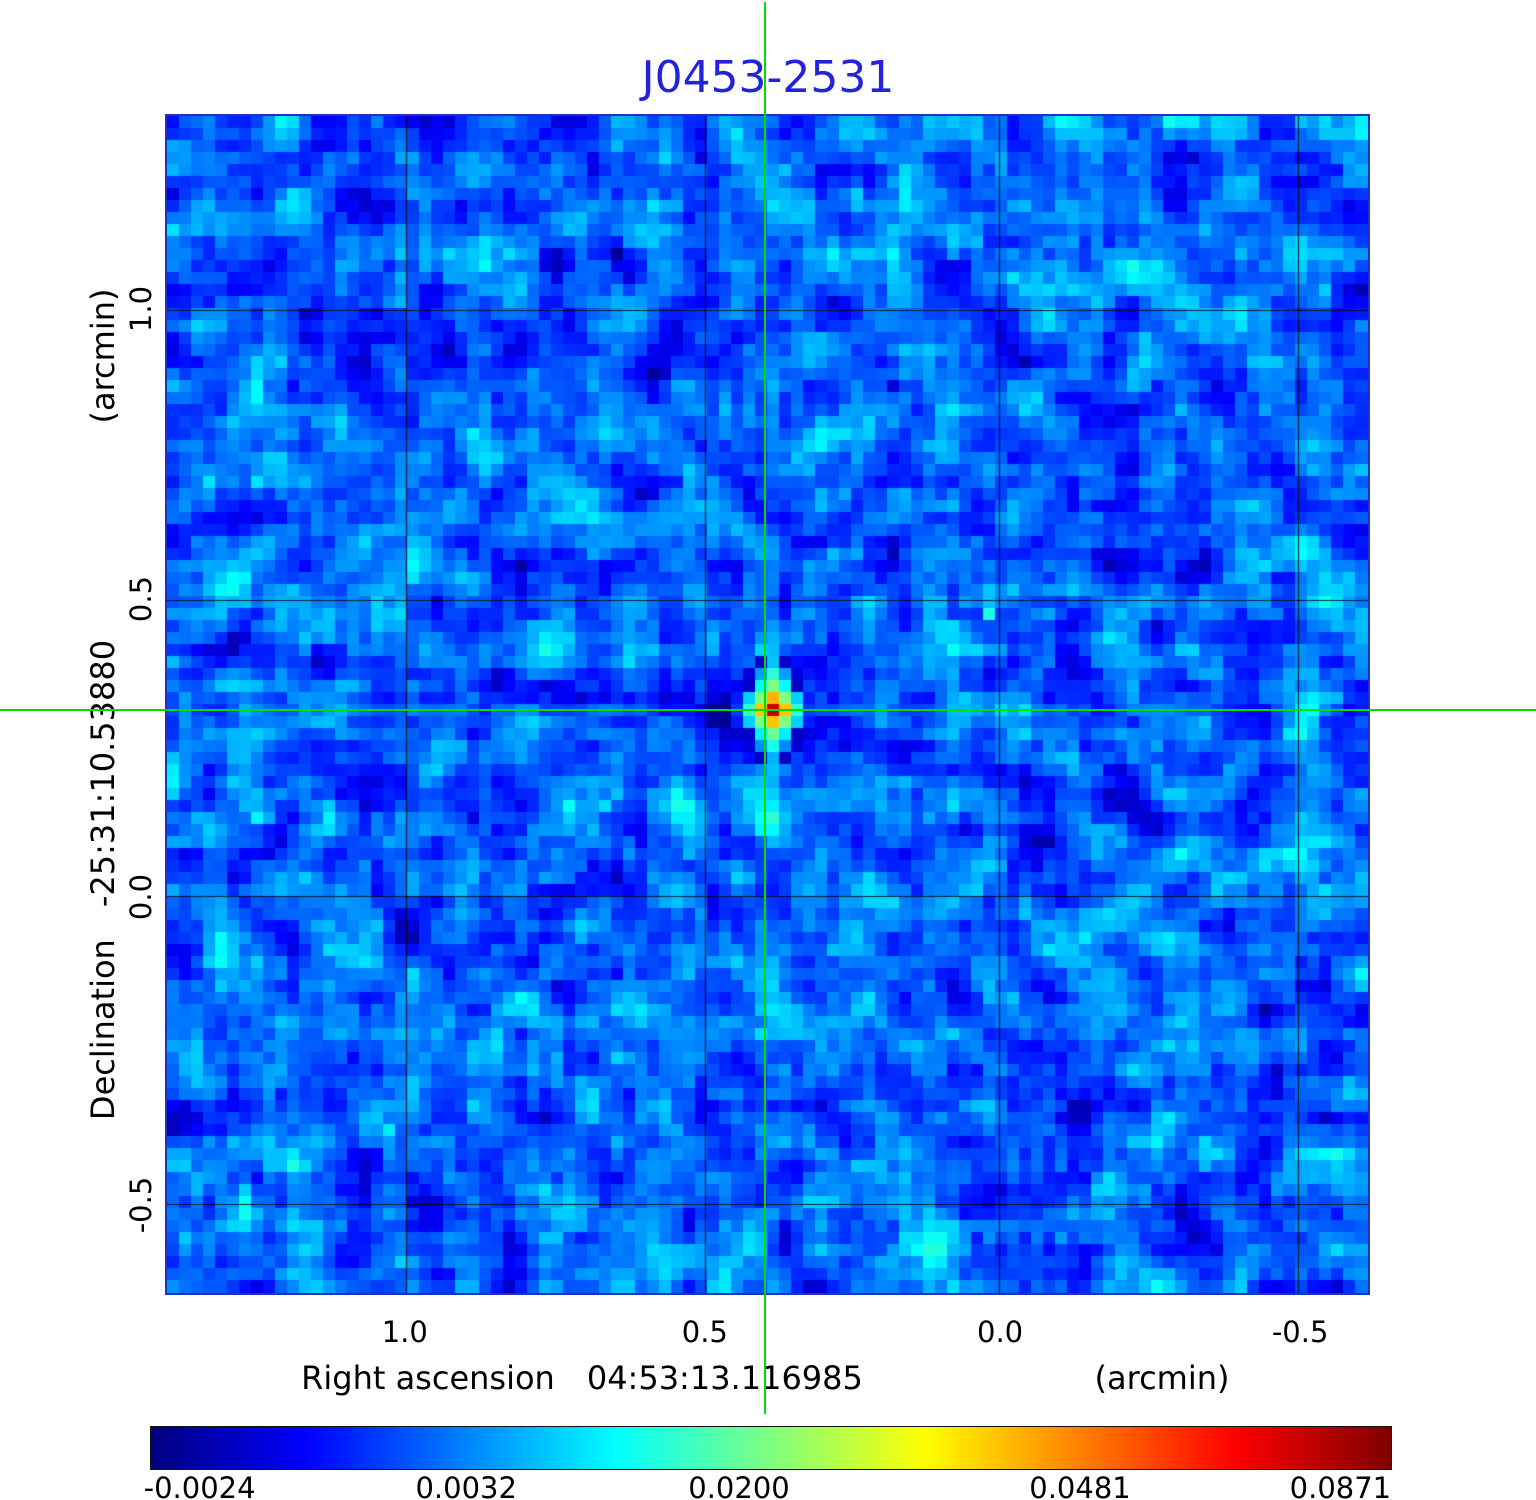 Image resolution: width=1536 pixels, height=1500 pixels. What do you see at coordinates (582, 1378) in the screenshot?
I see `x-axis-label: Right ascension 04:53:13.116985` at bounding box center [582, 1378].